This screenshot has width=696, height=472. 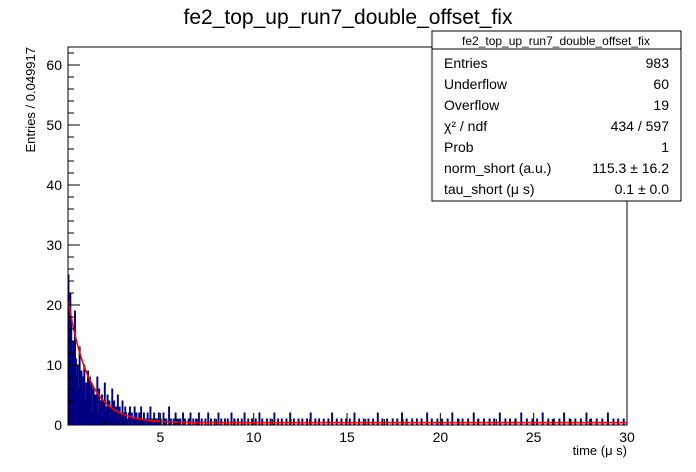 What do you see at coordinates (534, 437) in the screenshot?
I see `x-tick-label: 25` at bounding box center [534, 437].